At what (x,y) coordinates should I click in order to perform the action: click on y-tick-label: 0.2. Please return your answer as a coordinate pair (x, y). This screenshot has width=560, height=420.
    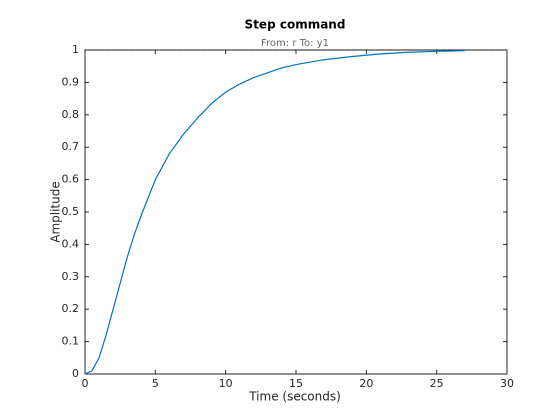
    Looking at the image, I should click on (71, 308).